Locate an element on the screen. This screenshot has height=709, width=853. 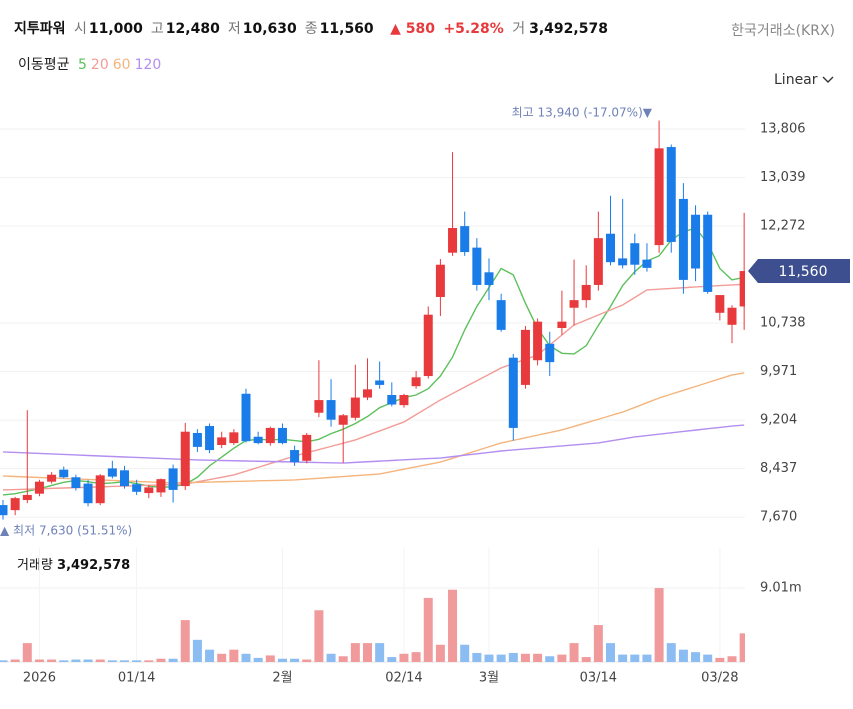
x-tick-label: 03/14 is located at coordinates (598, 678).